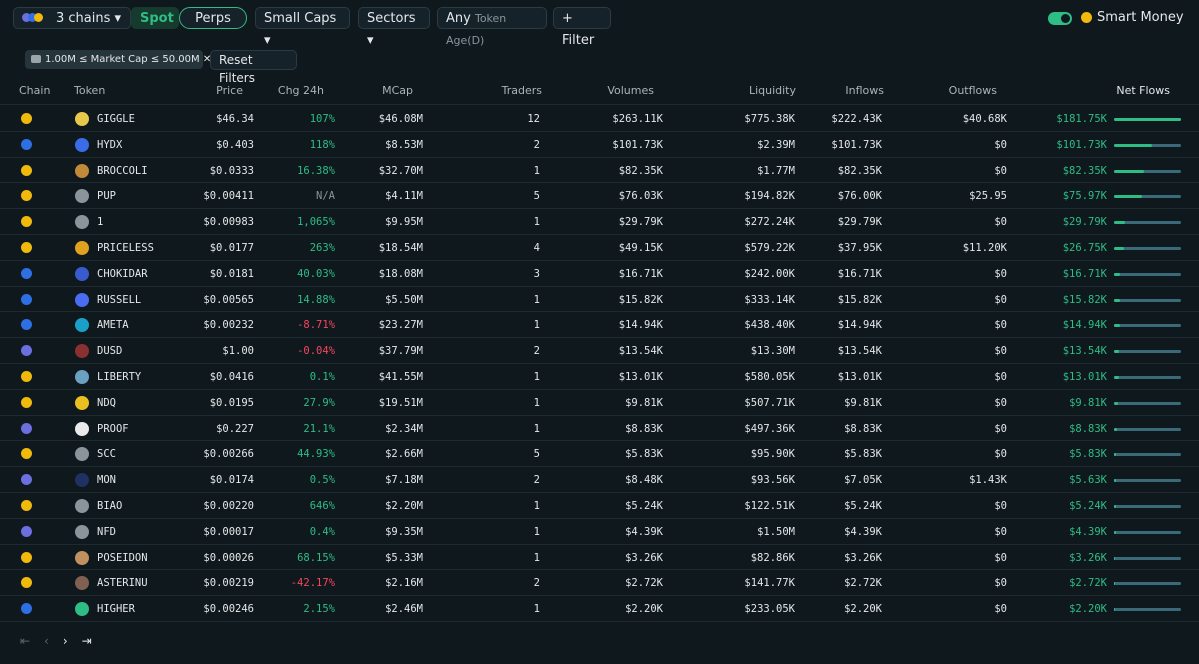 The height and width of the screenshot is (664, 1199). What do you see at coordinates (235, 144) in the screenshot?
I see `cell-price: $0.403` at bounding box center [235, 144].